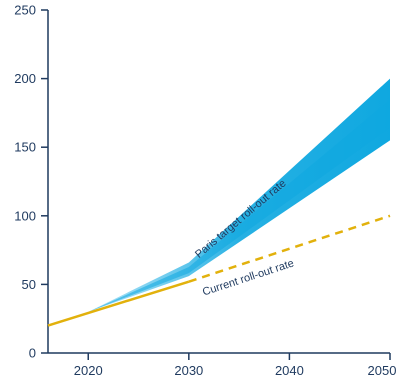 This screenshot has height=378, width=401. What do you see at coordinates (289, 370) in the screenshot?
I see `x-tick-label: 2040` at bounding box center [289, 370].